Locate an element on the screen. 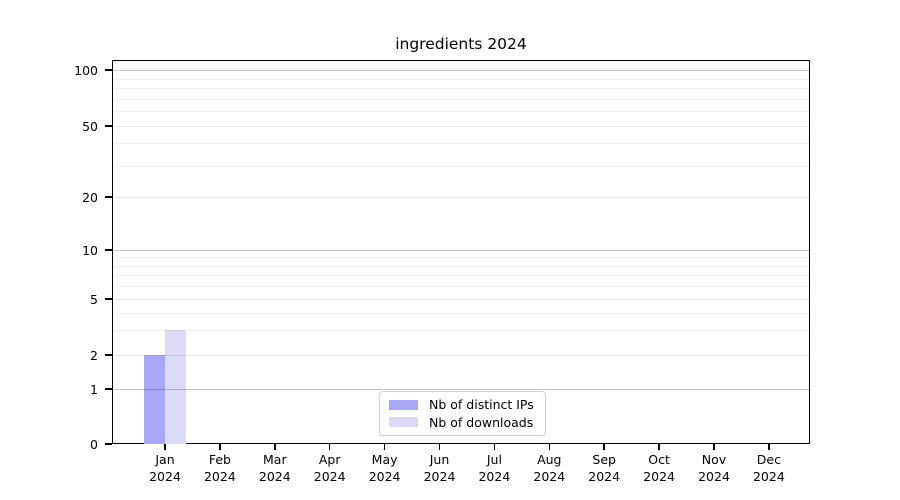 The width and height of the screenshot is (900, 500). legend-item-distinct-ips: Nb of distinct IPs is located at coordinates (462, 404).